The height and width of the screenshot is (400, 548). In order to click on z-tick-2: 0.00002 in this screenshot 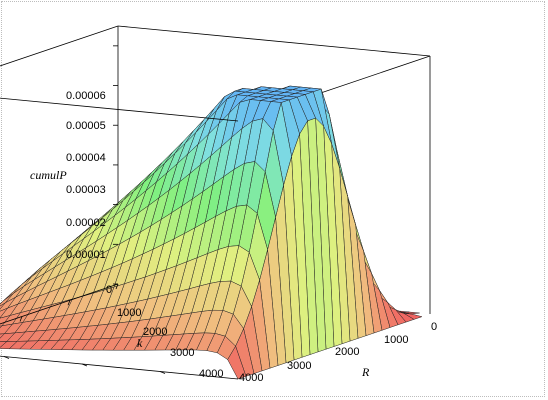, I will do `click(86, 223)`.